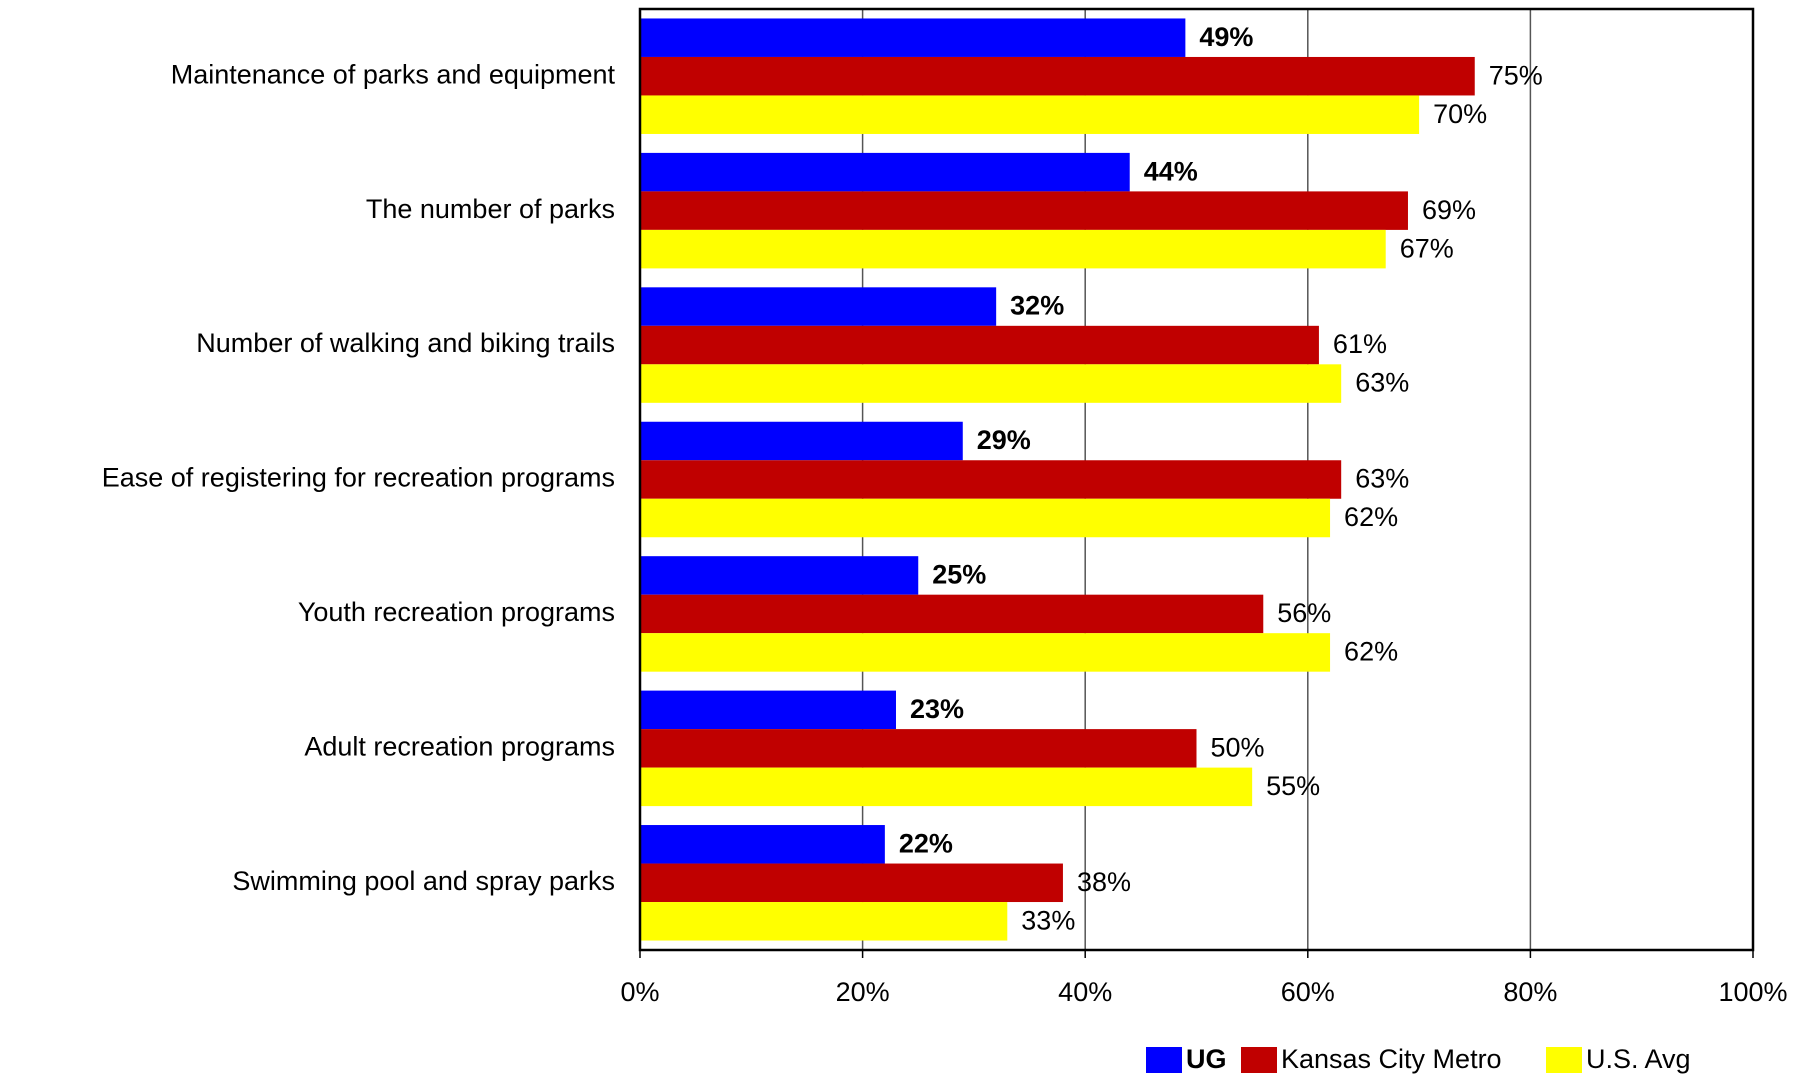  What do you see at coordinates (1391, 1059) in the screenshot?
I see `legend-label: Kansas City Metro` at bounding box center [1391, 1059].